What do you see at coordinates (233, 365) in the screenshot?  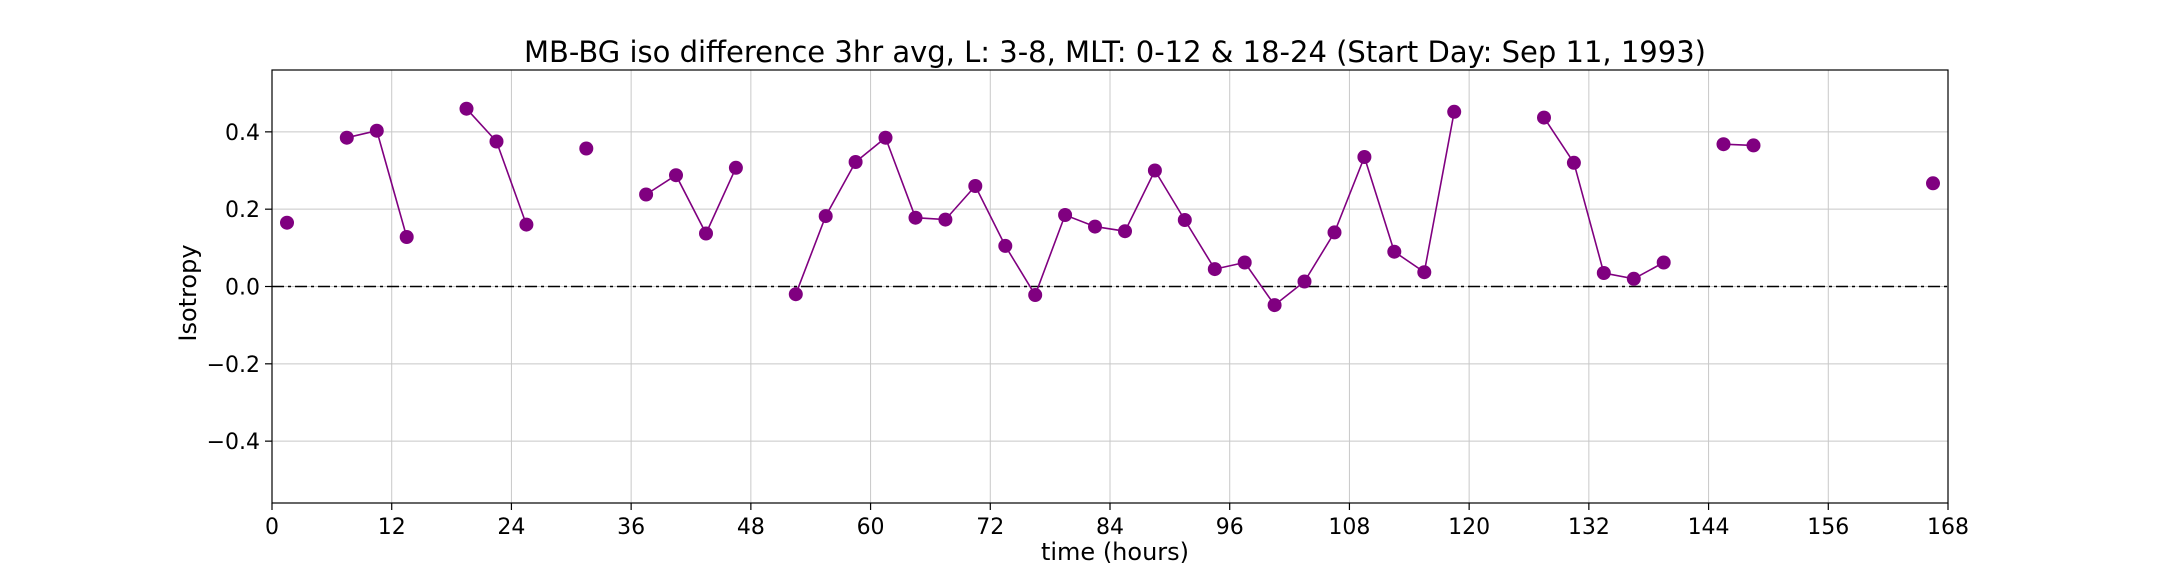 I see `y-tick-label: −0.2` at bounding box center [233, 365].